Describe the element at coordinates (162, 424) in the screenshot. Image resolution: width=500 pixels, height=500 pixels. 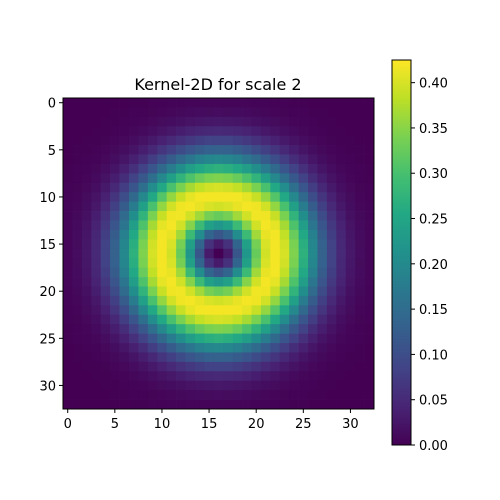
I see `x-tick-label: 10` at that location.